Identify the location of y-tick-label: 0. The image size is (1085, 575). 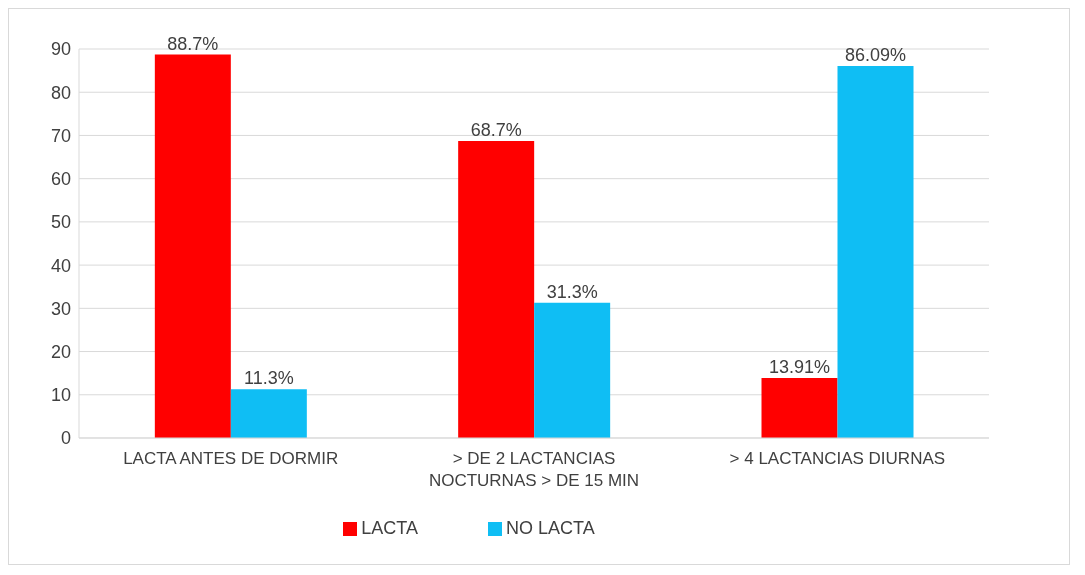
(65, 438).